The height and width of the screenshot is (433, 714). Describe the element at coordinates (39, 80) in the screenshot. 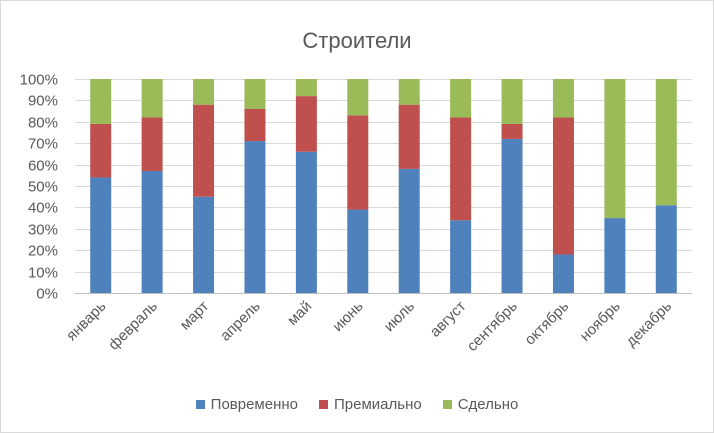

I see `y-tick-label: 100%` at that location.